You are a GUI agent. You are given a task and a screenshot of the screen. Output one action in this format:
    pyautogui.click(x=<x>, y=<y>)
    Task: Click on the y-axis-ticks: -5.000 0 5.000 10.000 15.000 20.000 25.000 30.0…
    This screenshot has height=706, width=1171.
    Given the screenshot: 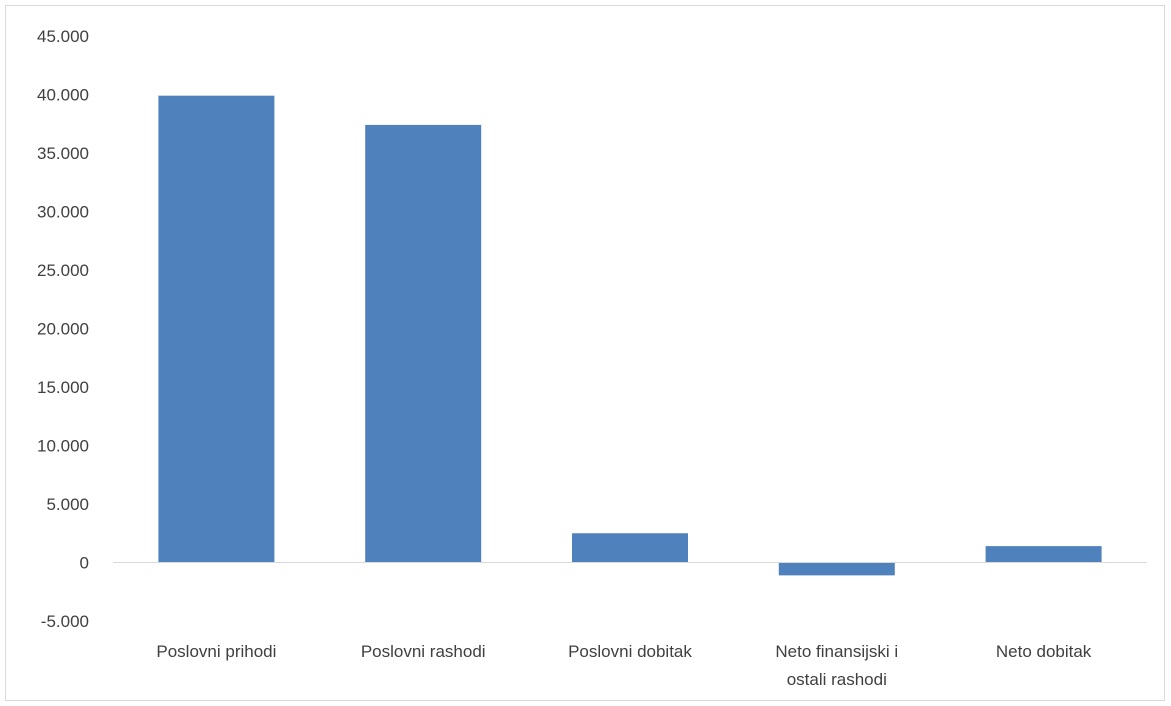 What is the action you would take?
    pyautogui.click(x=63, y=329)
    